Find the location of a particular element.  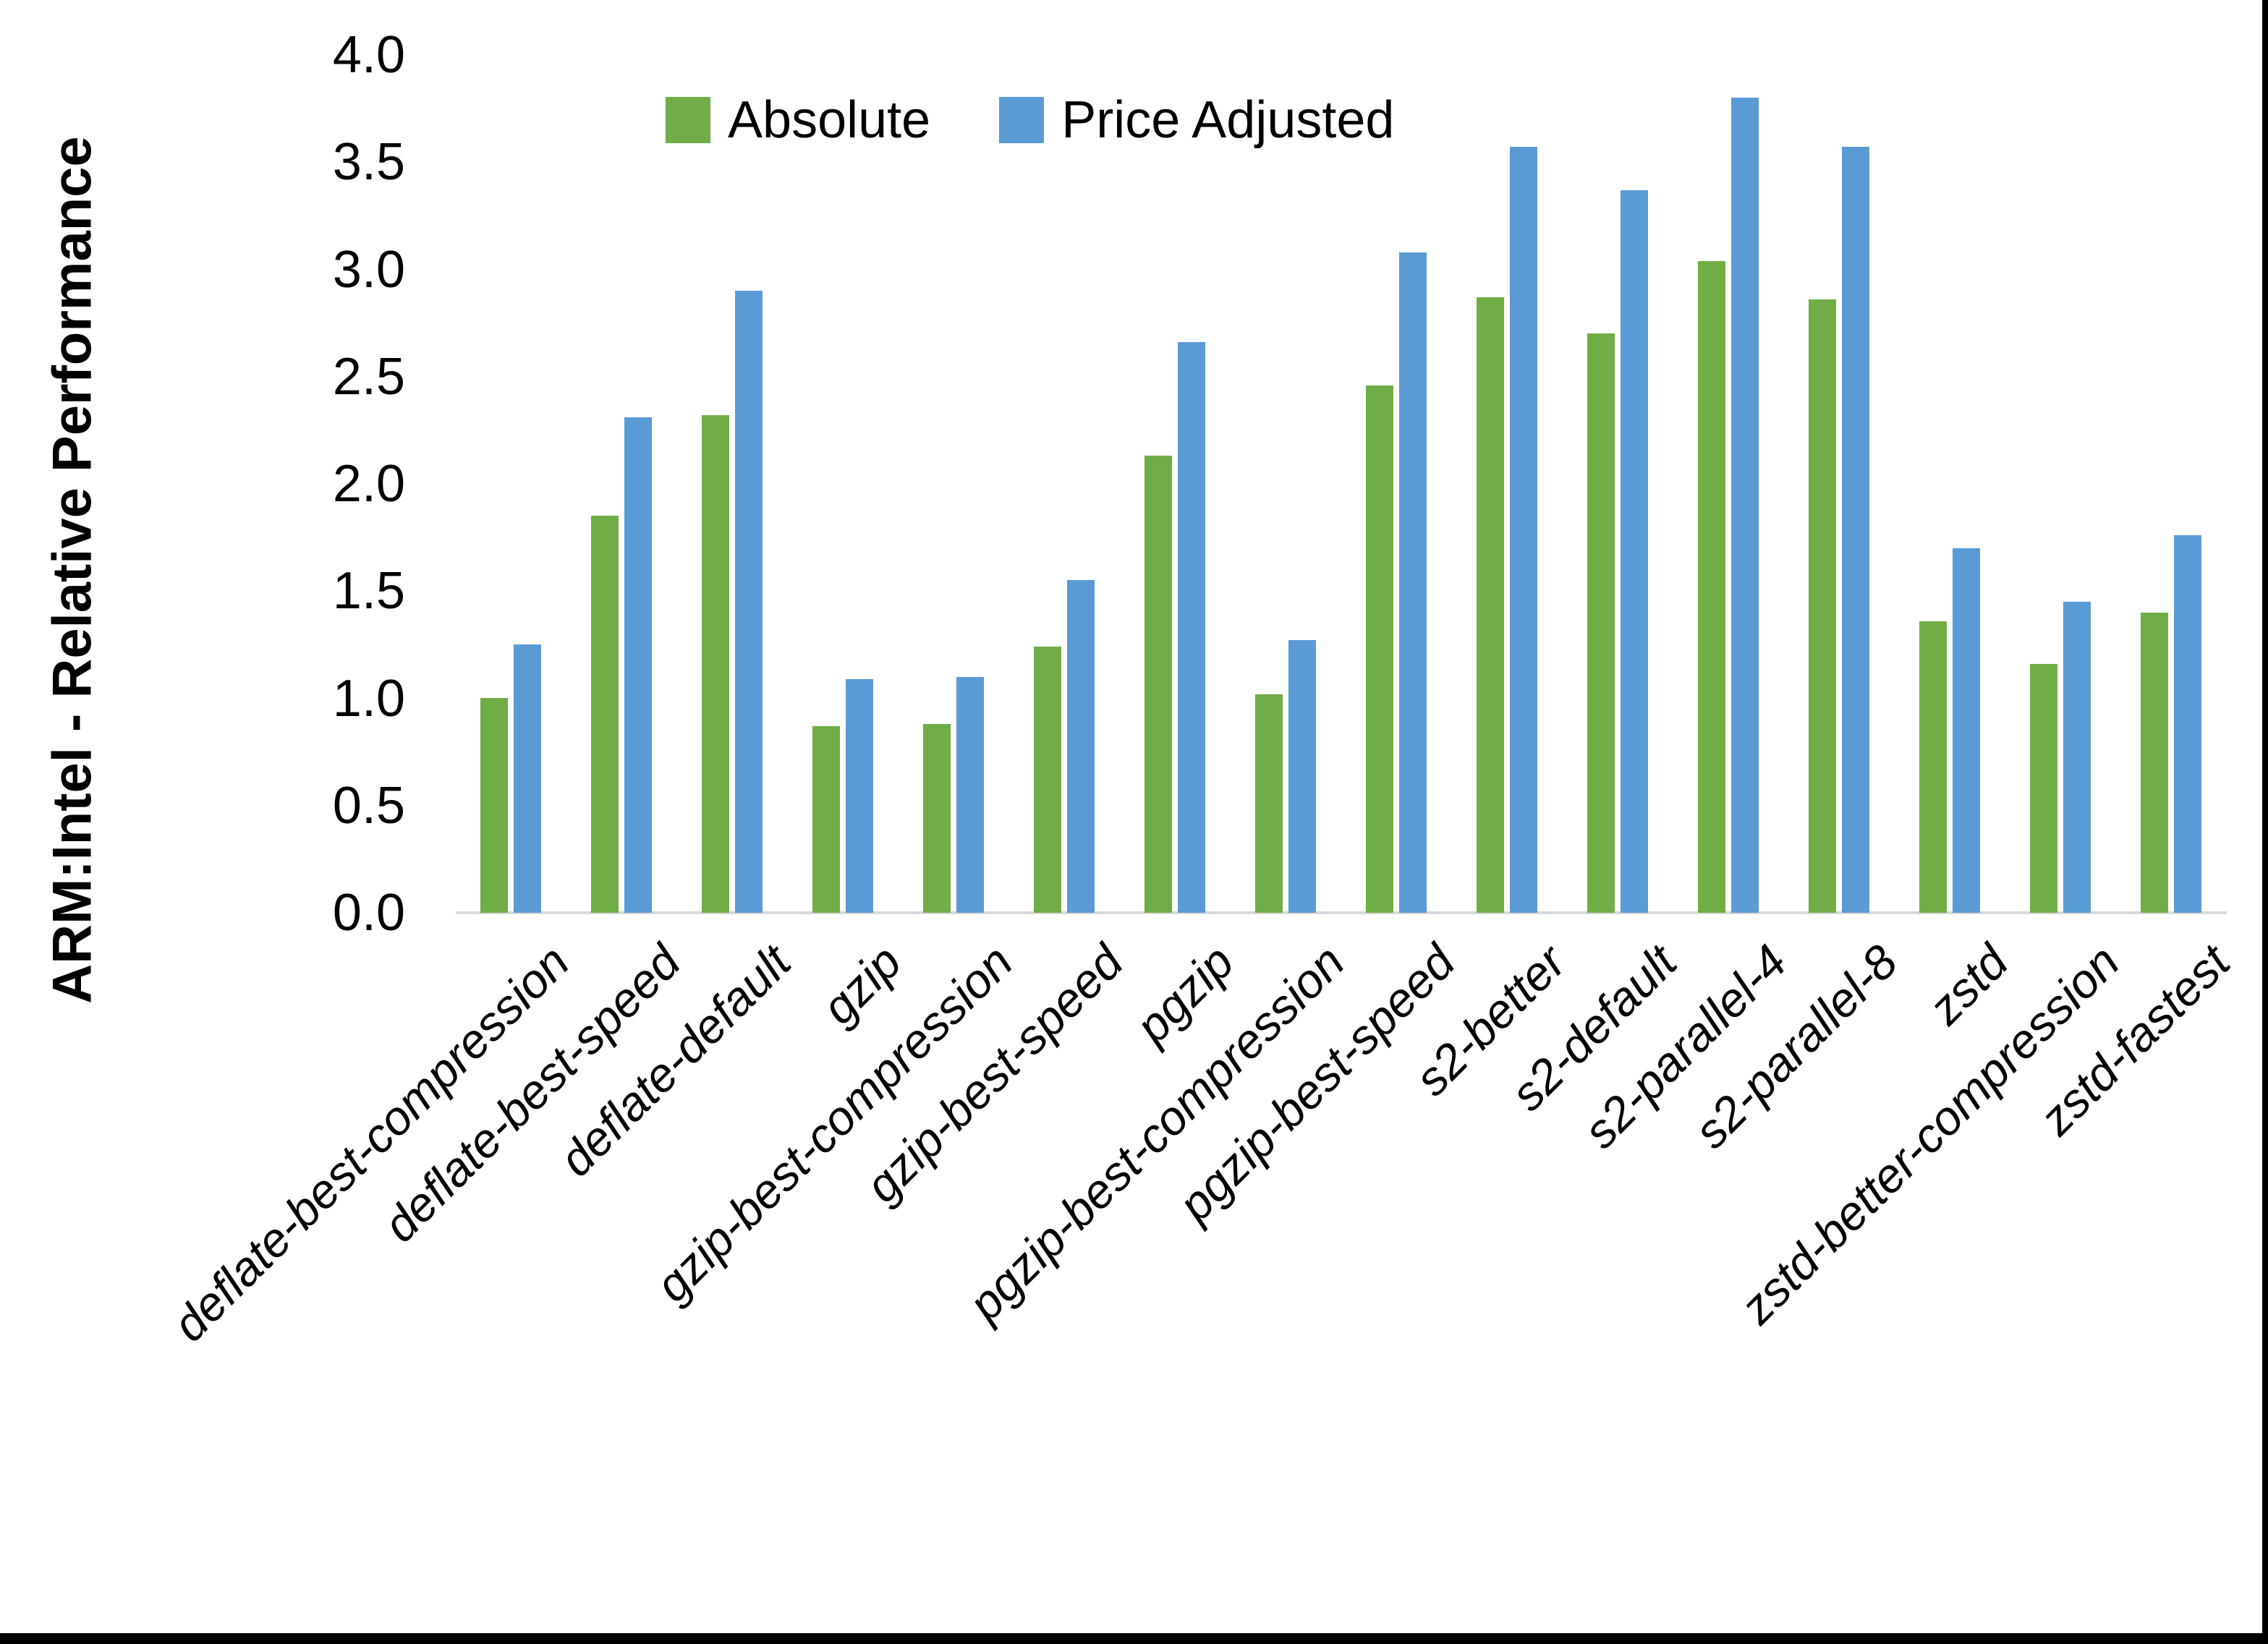

y-tick-label: 3.0 is located at coordinates (368, 269).